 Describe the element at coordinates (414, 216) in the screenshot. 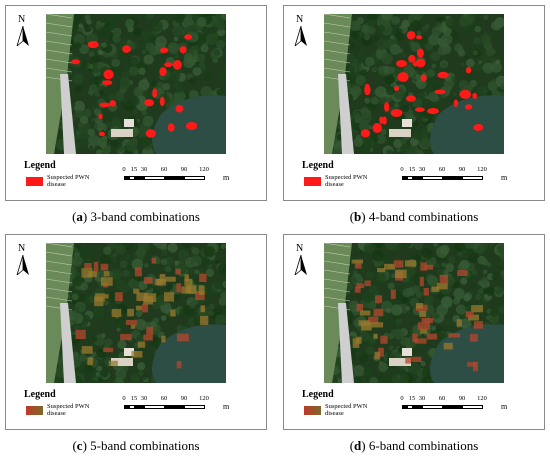

I see `caption-b: (b) 4-band combinations` at that location.